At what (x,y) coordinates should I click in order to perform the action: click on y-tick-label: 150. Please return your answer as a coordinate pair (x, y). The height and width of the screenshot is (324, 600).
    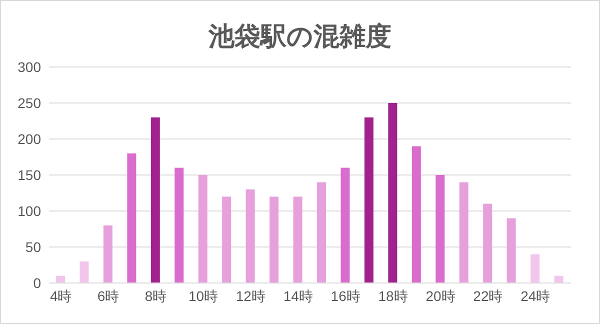
    Looking at the image, I should click on (30, 174).